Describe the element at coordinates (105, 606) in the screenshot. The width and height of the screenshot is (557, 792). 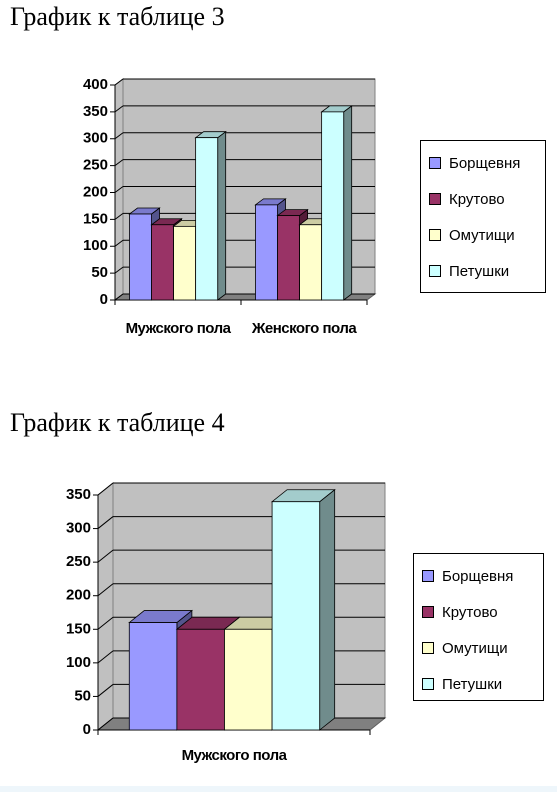
I see `side-wall` at that location.